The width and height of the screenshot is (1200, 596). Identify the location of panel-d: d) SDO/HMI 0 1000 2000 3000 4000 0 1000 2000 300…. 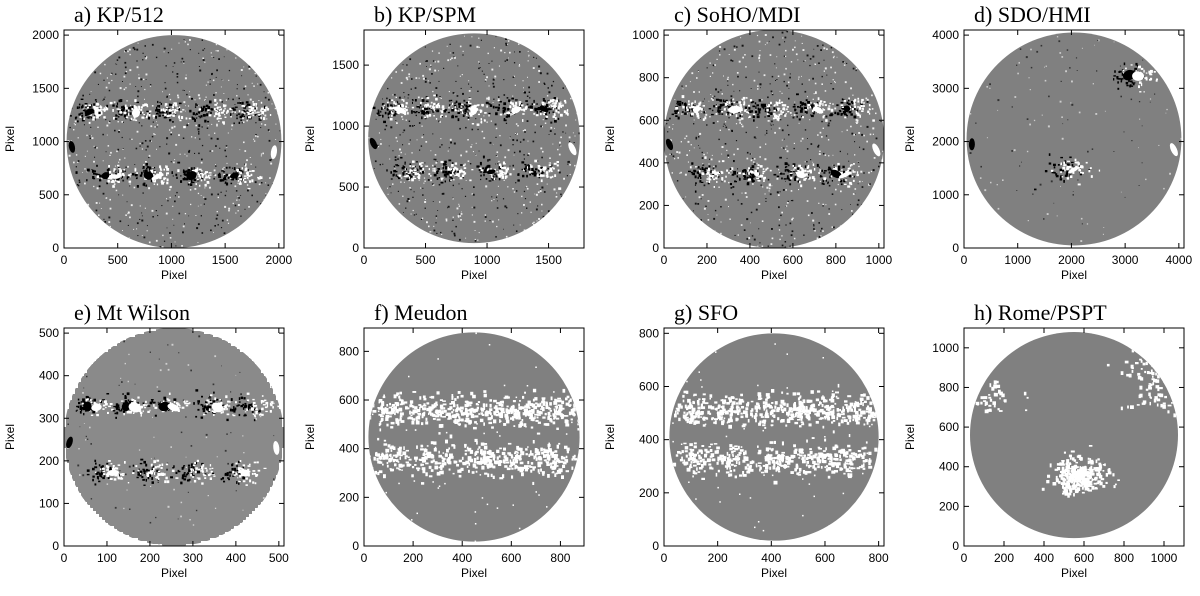
(1050, 149).